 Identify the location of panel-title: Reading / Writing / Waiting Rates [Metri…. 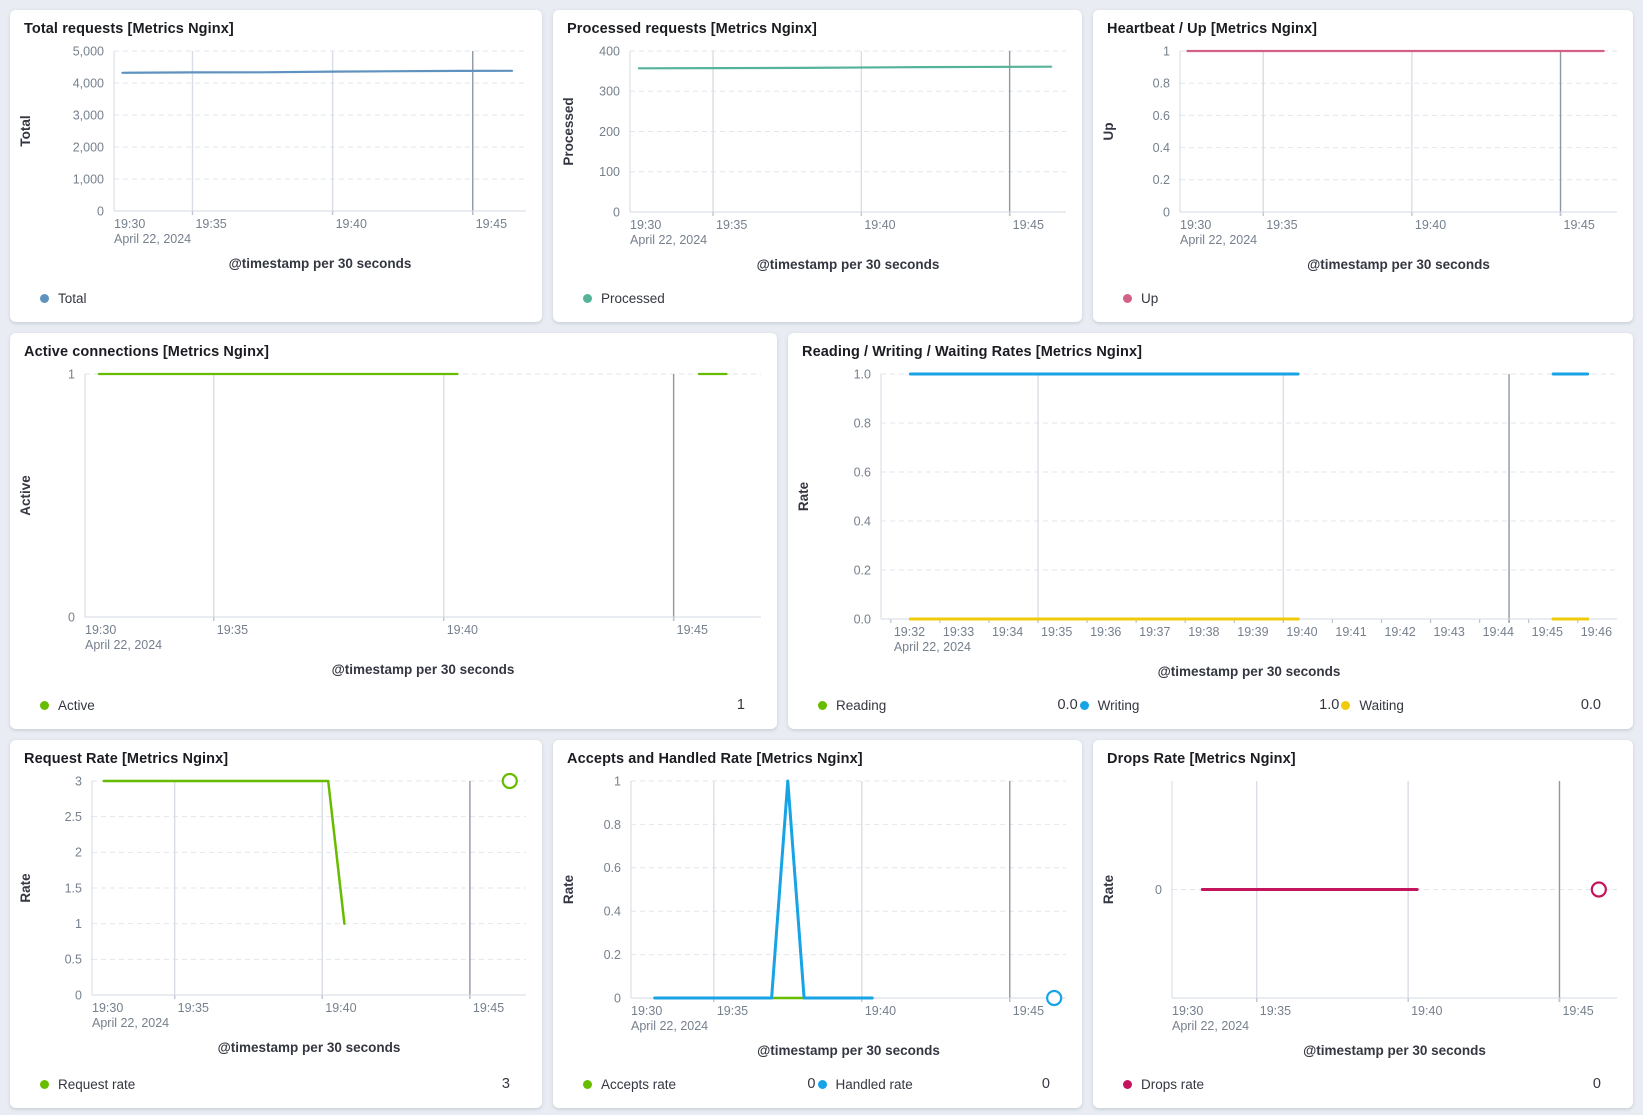
(972, 352).